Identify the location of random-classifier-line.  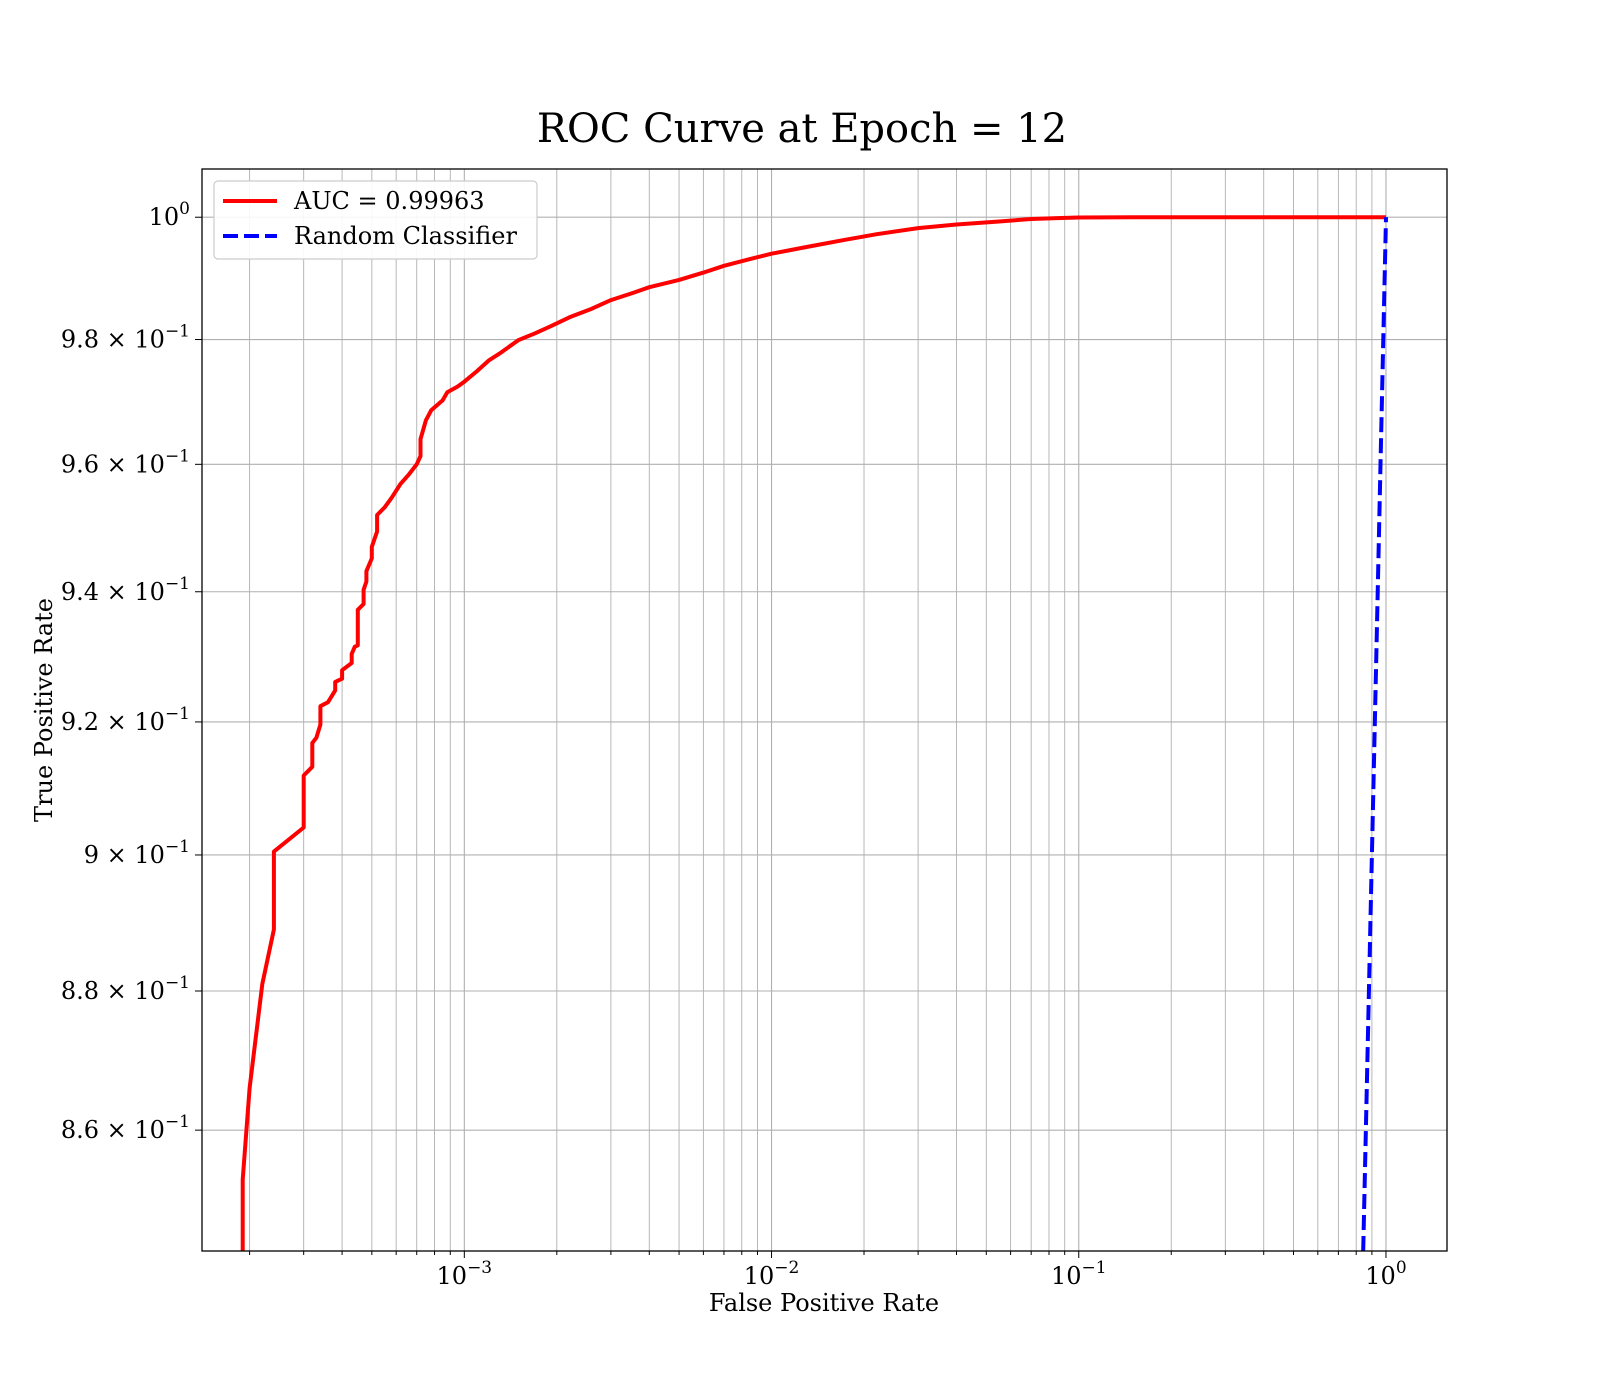
(1374, 734).